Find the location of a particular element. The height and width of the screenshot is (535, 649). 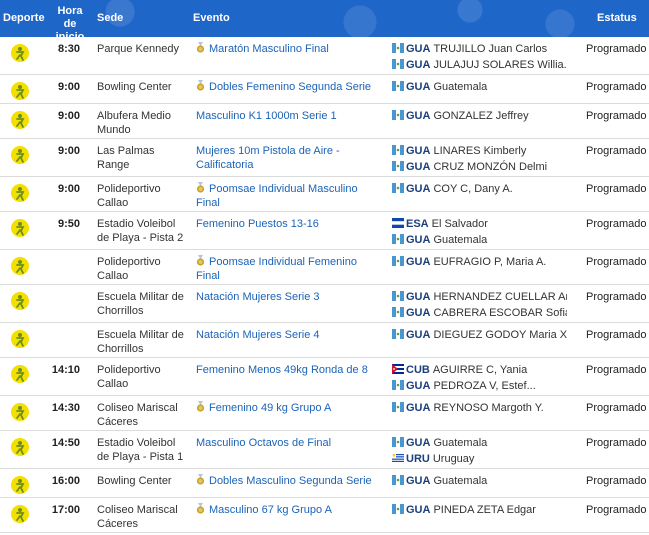

event-name: Natación Mujeres Serie 3 is located at coordinates (258, 297).